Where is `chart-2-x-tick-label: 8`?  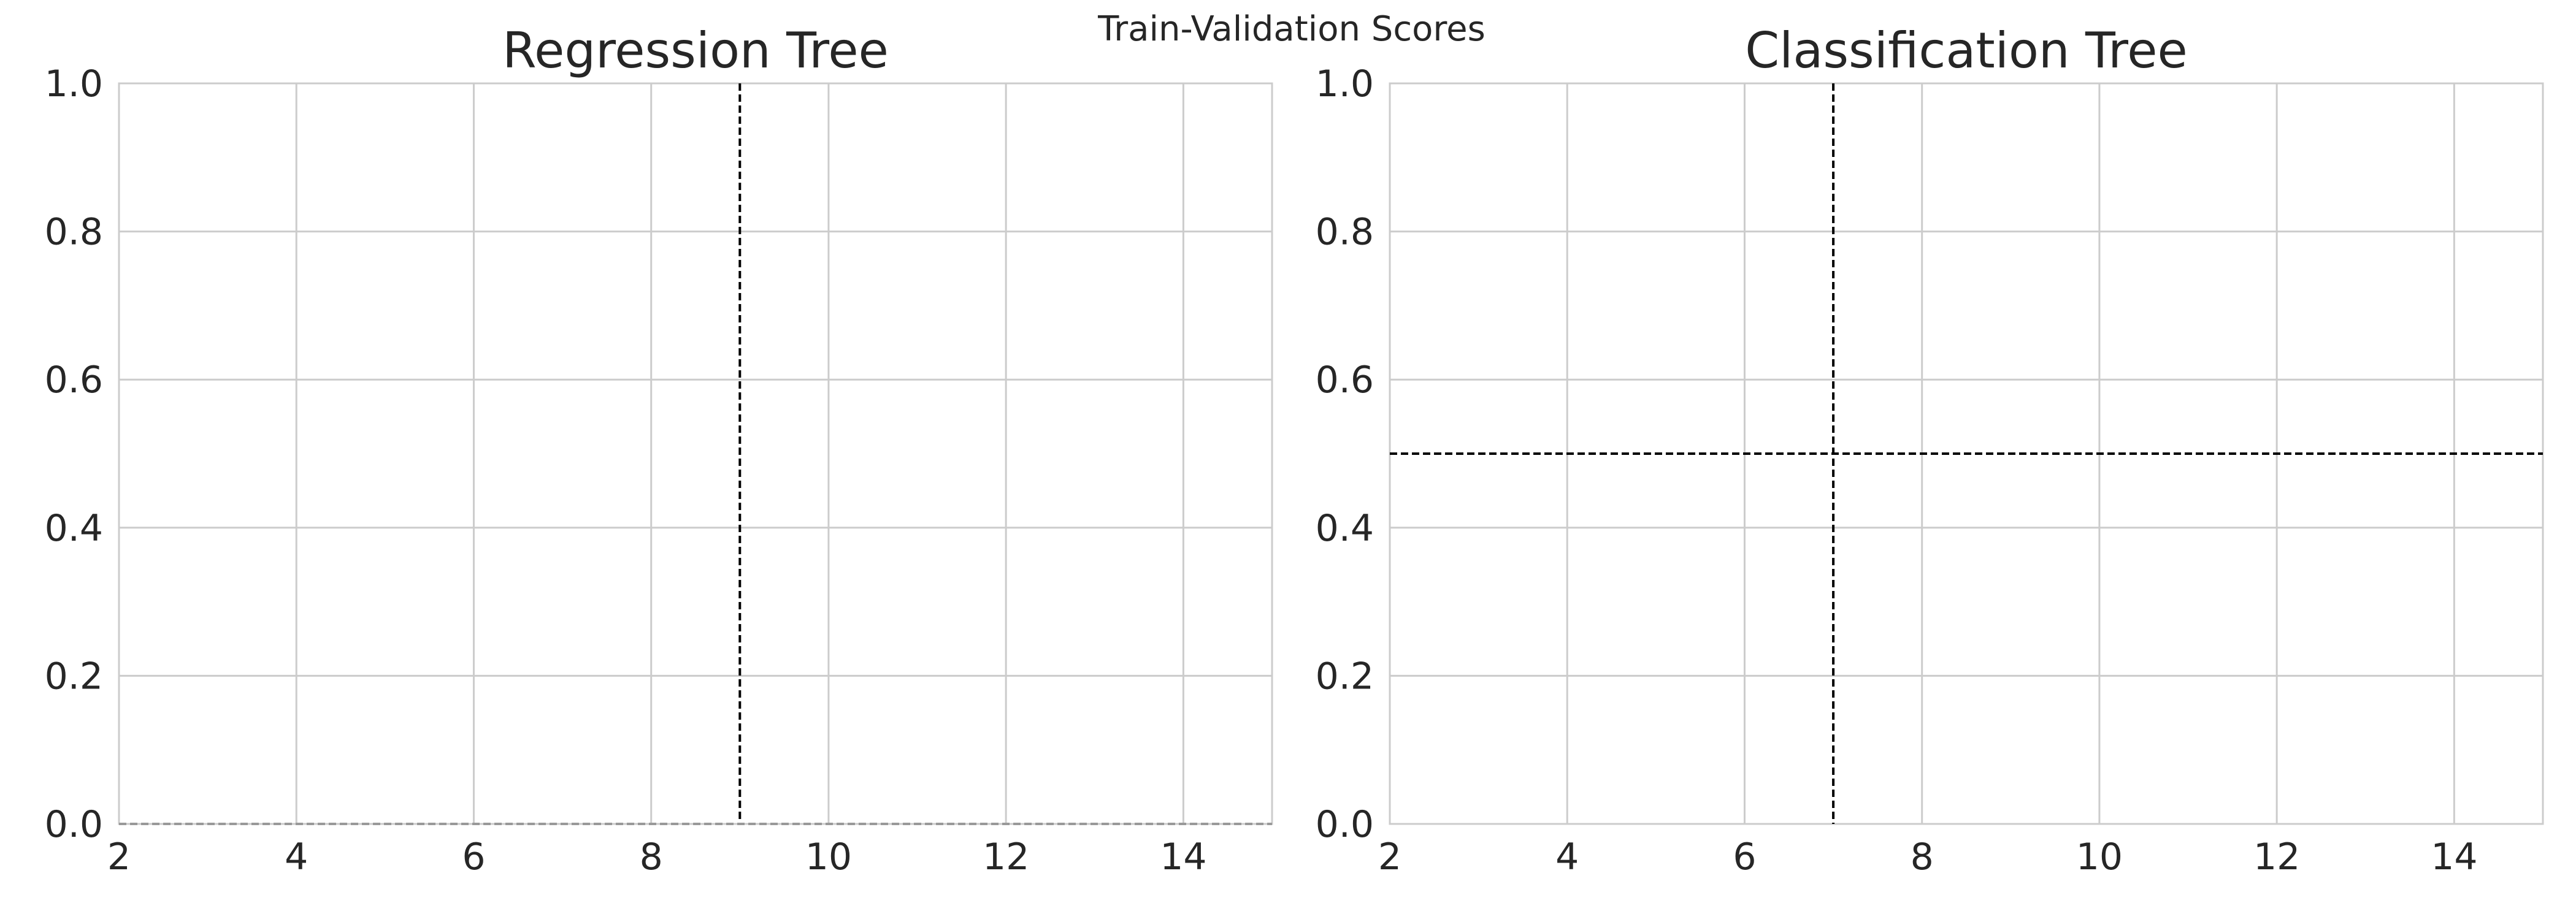
chart-2-x-tick-label: 8 is located at coordinates (1922, 857).